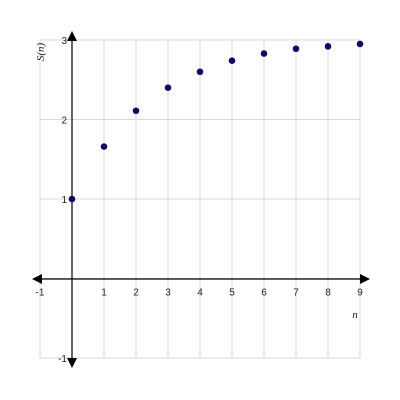 Image resolution: width=400 pixels, height=400 pixels. What do you see at coordinates (64, 200) in the screenshot?
I see `y-tick-label: 1` at bounding box center [64, 200].